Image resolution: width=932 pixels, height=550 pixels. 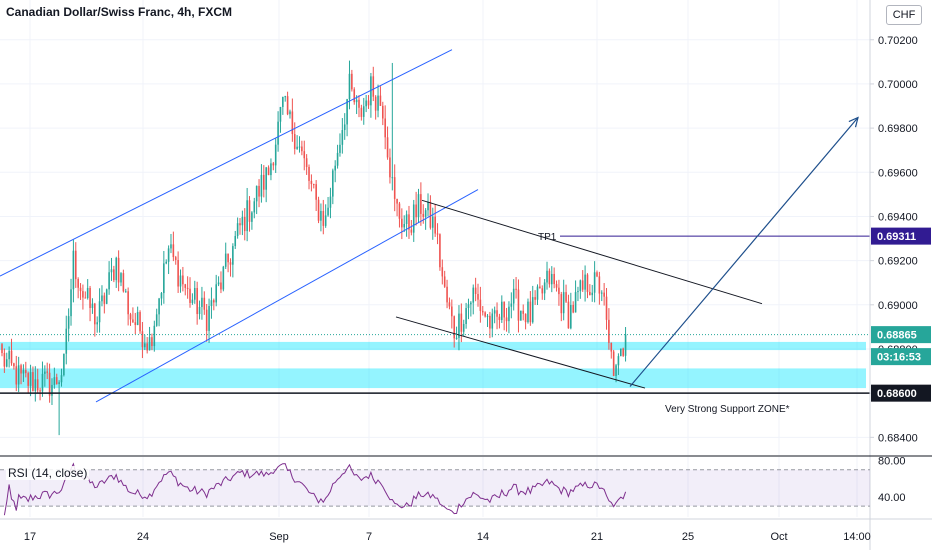 I want to click on price-axis-tick-label: 0.70200, so click(x=898, y=41).